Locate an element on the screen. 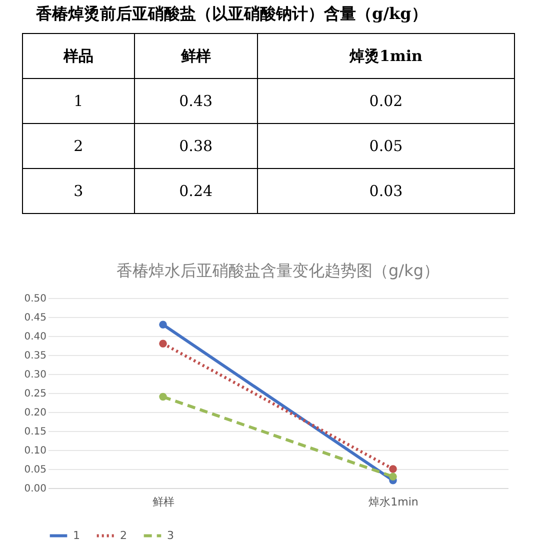  text: 0.03 is located at coordinates (386, 191).